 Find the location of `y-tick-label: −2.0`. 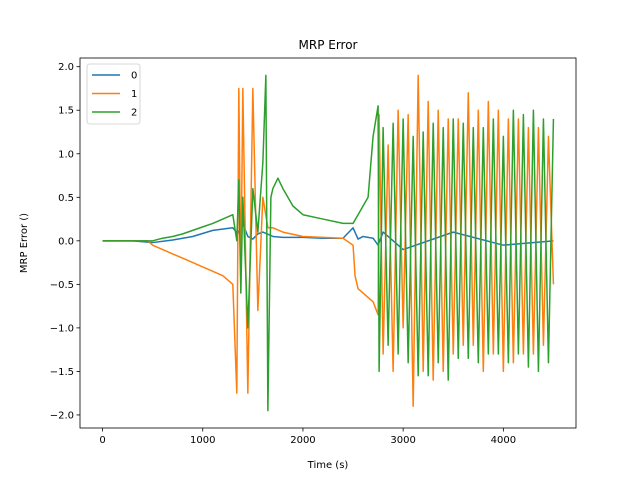

y-tick-label: −2.0 is located at coordinates (62, 415).